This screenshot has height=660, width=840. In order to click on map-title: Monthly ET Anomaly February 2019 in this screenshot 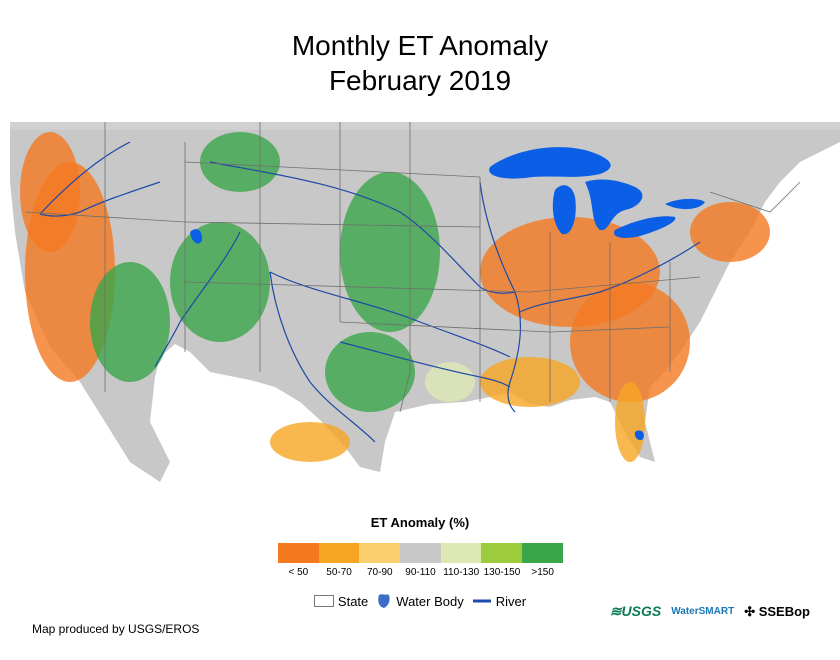, I will do `click(420, 63)`.